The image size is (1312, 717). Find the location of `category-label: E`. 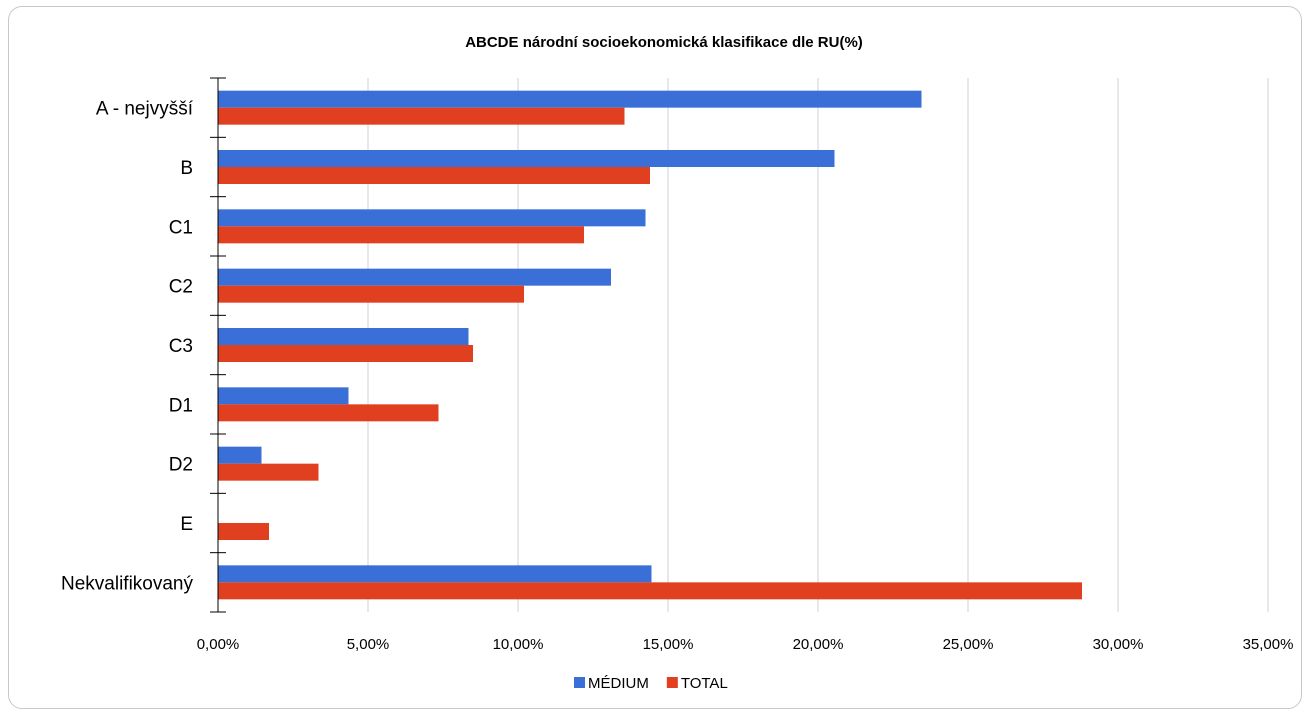

category-label: E is located at coordinates (186, 524).